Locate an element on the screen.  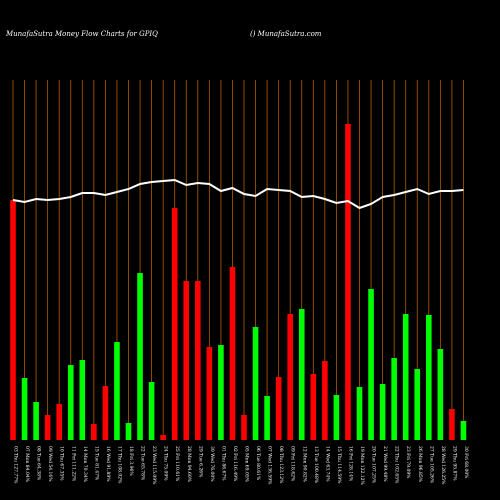
x-tick-label: 03 Thu 127.77% is located at coordinates (16, 465).